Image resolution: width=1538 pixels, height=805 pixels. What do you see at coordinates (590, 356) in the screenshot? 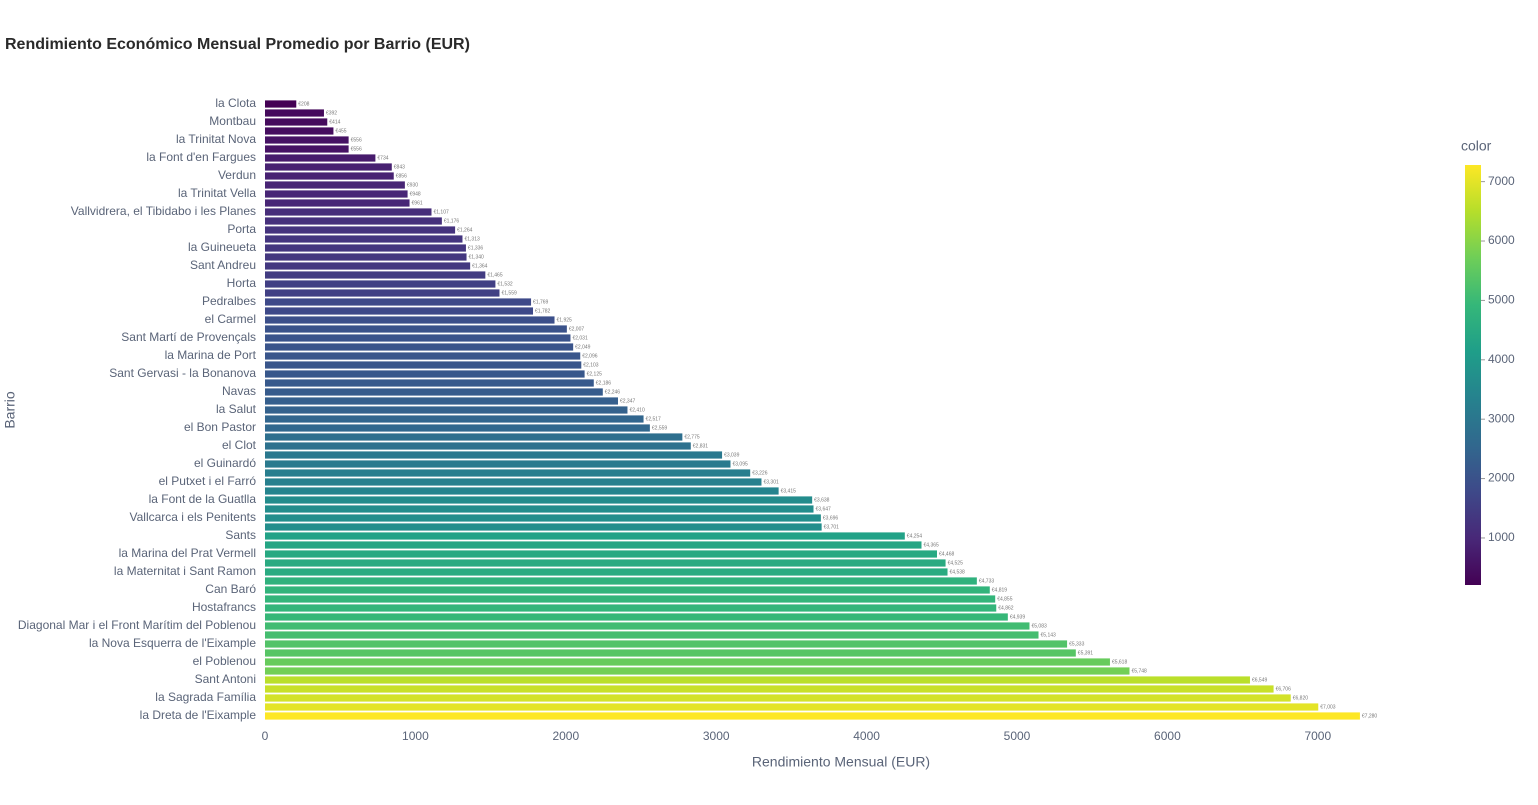
I see `value-label: €2,096` at bounding box center [590, 356].